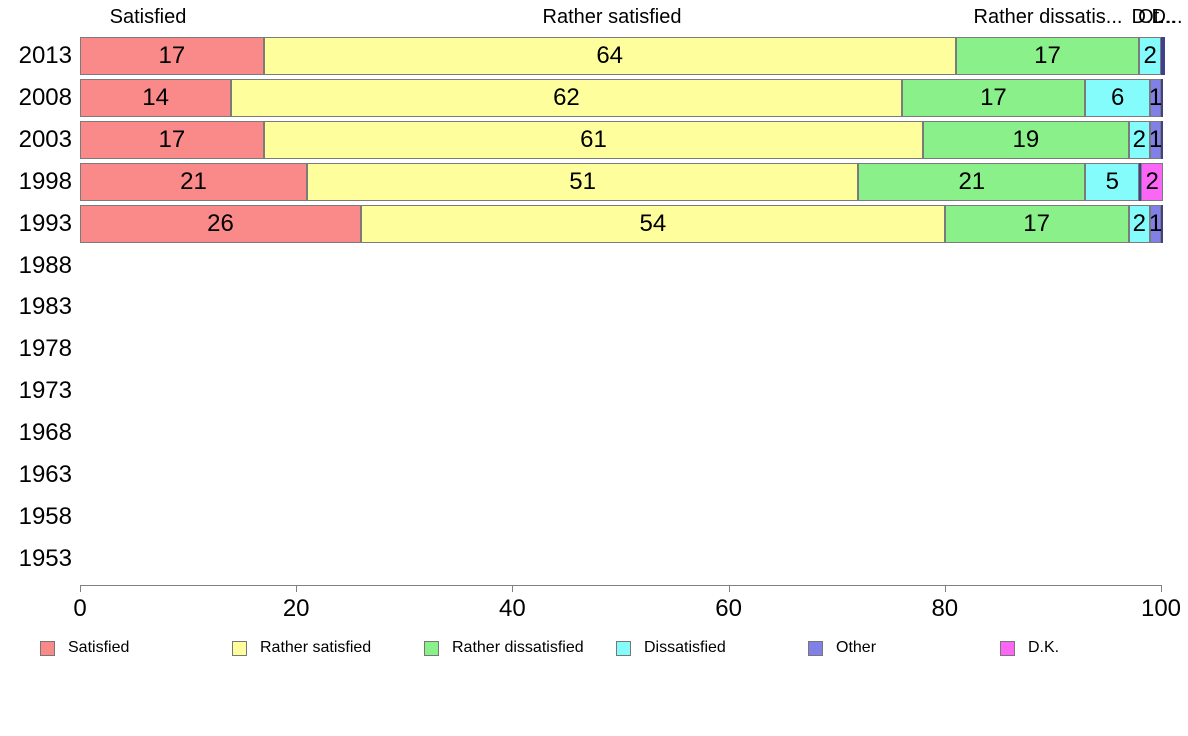 The width and height of the screenshot is (1188, 736). I want to click on x-axis-tick-label: 20, so click(296, 608).